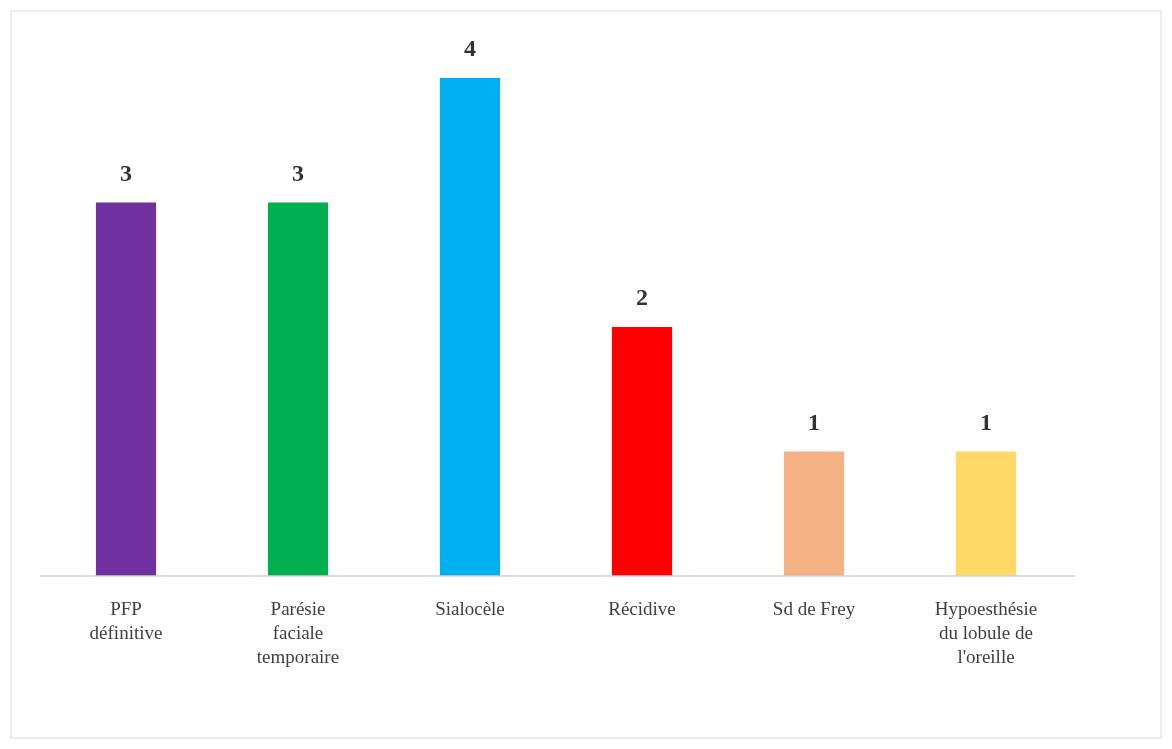  I want to click on x-tick-label: Récidive, so click(642, 608).